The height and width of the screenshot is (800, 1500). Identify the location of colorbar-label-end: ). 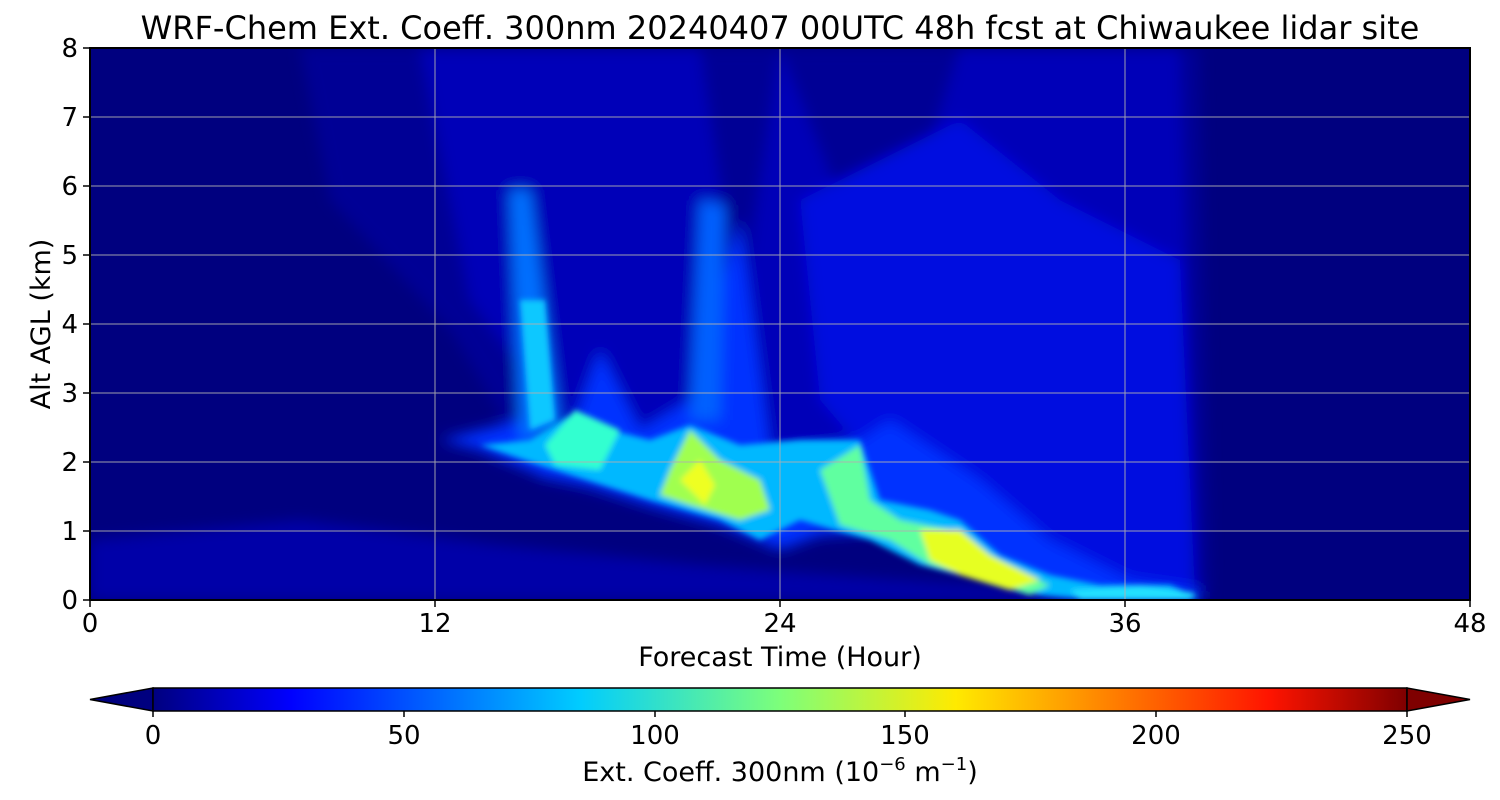
(972, 772).